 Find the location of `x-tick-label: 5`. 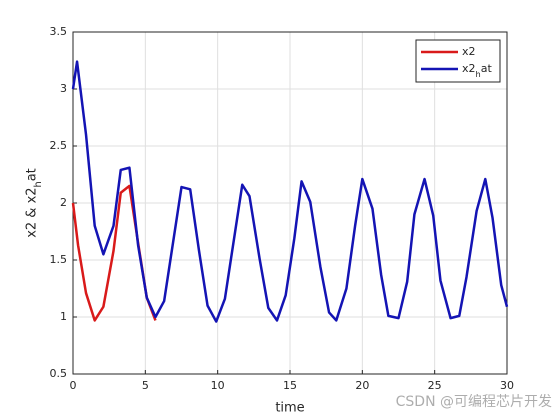

x-tick-label: 5 is located at coordinates (145, 385).